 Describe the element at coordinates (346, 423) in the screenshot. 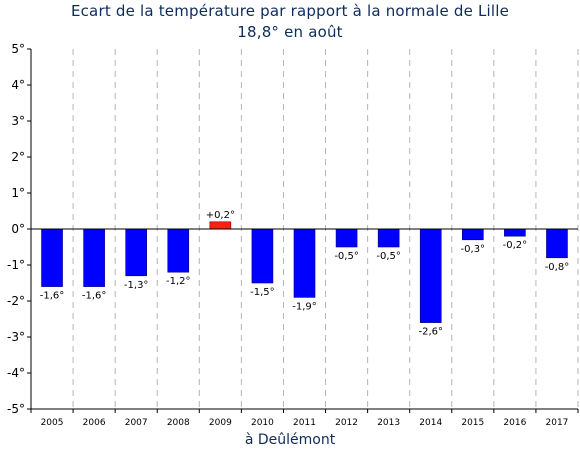

I see `x-tick-label: 2012` at that location.